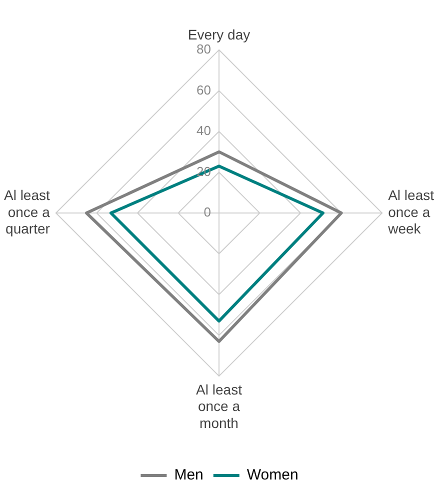  What do you see at coordinates (203, 130) in the screenshot?
I see `y-tick-label: 40` at bounding box center [203, 130].